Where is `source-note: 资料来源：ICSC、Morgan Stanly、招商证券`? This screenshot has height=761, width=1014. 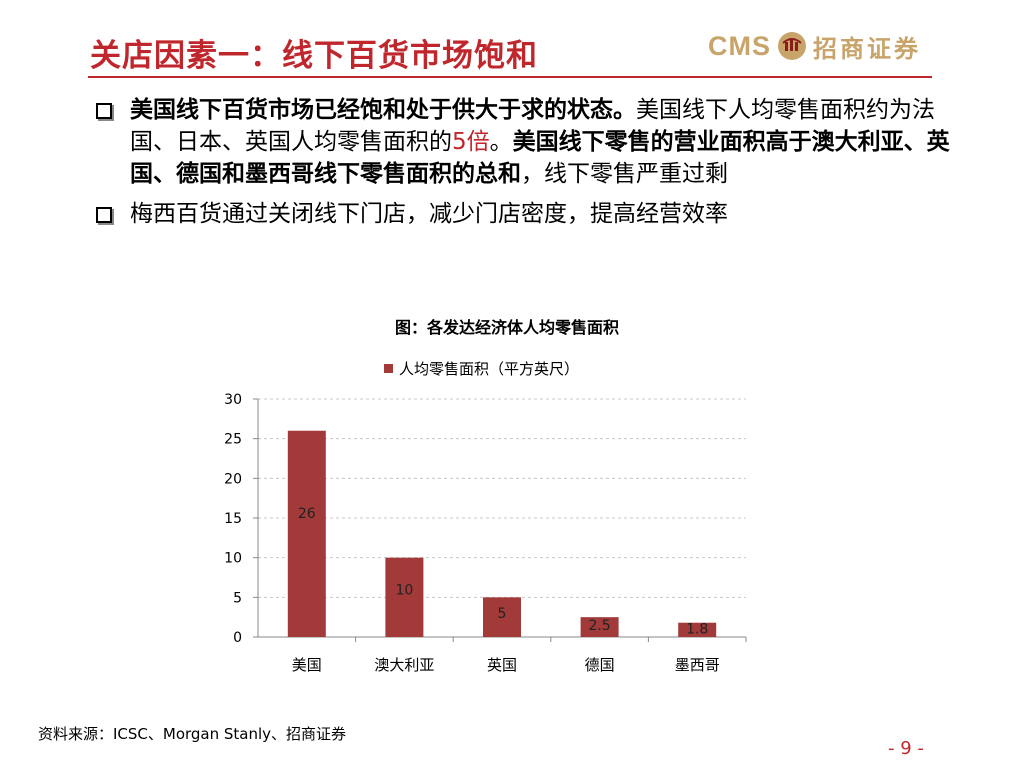
source-note: 资料来源：ICSC、Morgan Stanly、招商证券 is located at coordinates (192, 734).